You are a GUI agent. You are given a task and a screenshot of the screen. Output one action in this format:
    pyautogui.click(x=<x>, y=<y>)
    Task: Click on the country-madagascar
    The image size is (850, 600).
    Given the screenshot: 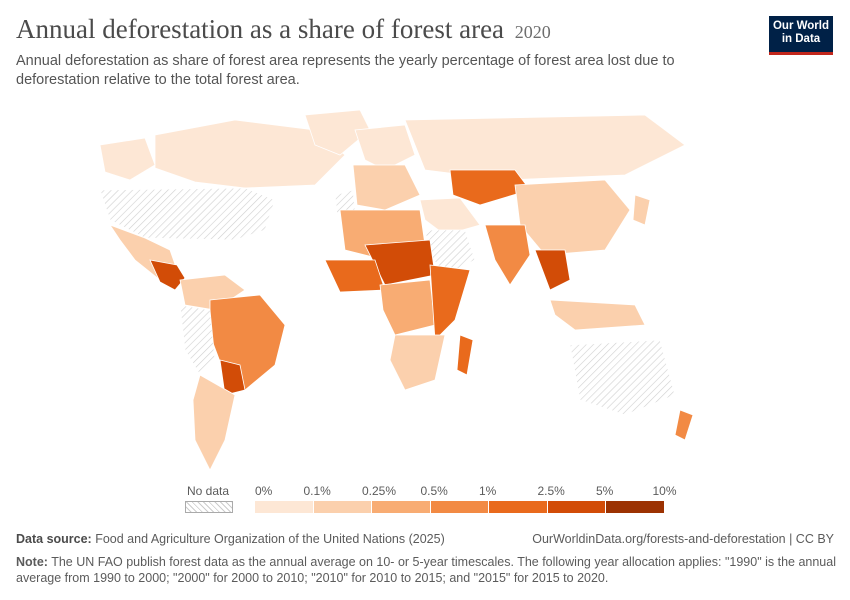 What is the action you would take?
    pyautogui.click(x=465, y=355)
    